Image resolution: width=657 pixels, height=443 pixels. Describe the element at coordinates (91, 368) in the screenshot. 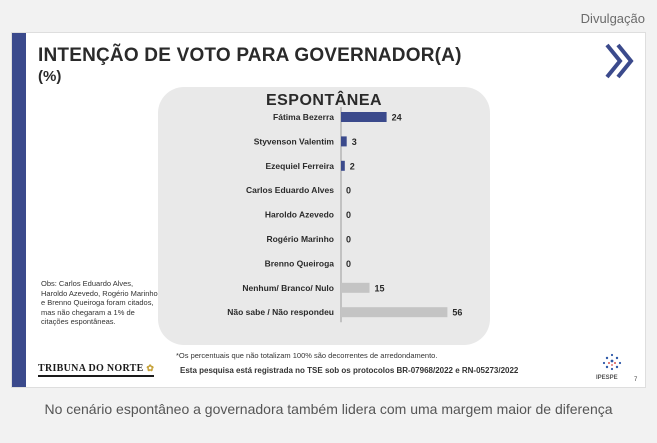

I see `tribuna-logo-text: TRIBUNA DO NORTE` at that location.